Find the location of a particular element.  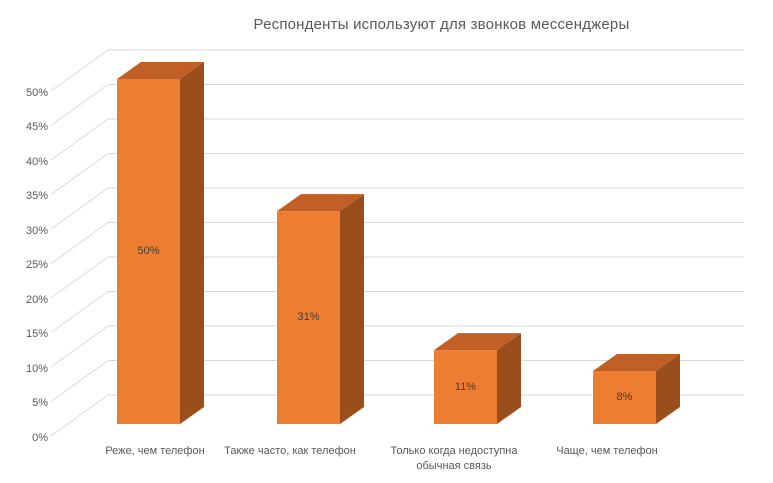

data-label-1: 50% is located at coordinates (148, 251).